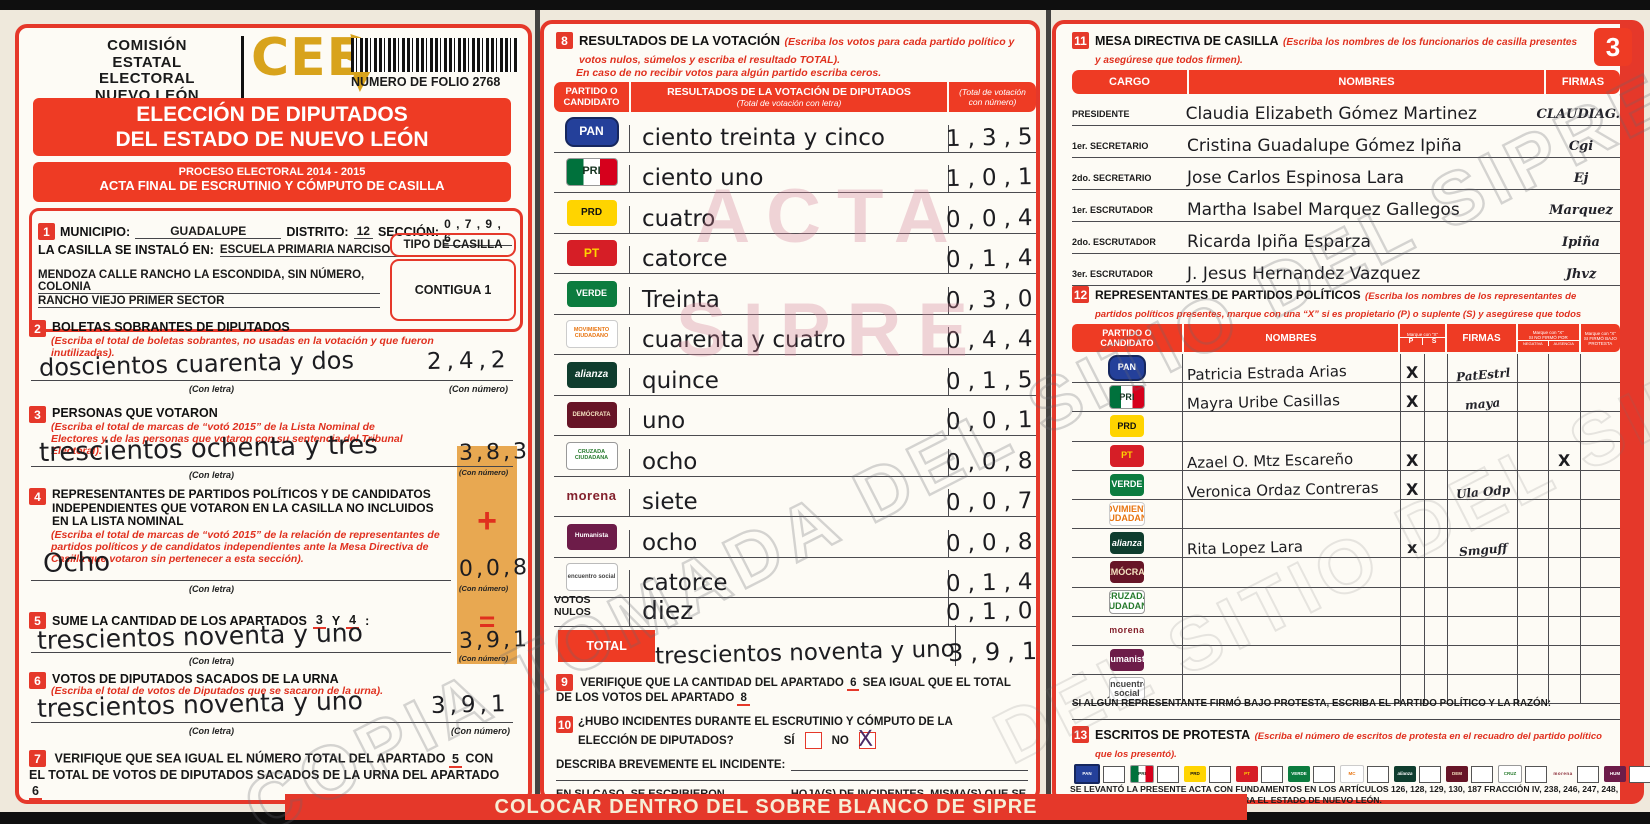 The image size is (1650, 824). What do you see at coordinates (494, 640) in the screenshot?
I see `suma-number: 3,9,1` at bounding box center [494, 640].